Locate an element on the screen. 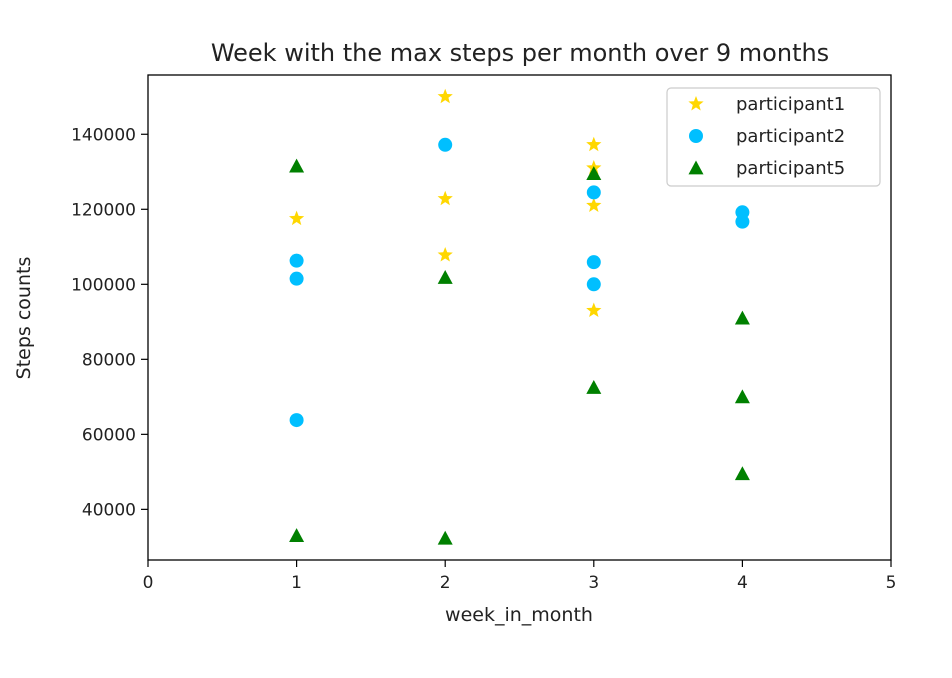 The height and width of the screenshot is (678, 952). x-tick-label: 4 is located at coordinates (742, 583).